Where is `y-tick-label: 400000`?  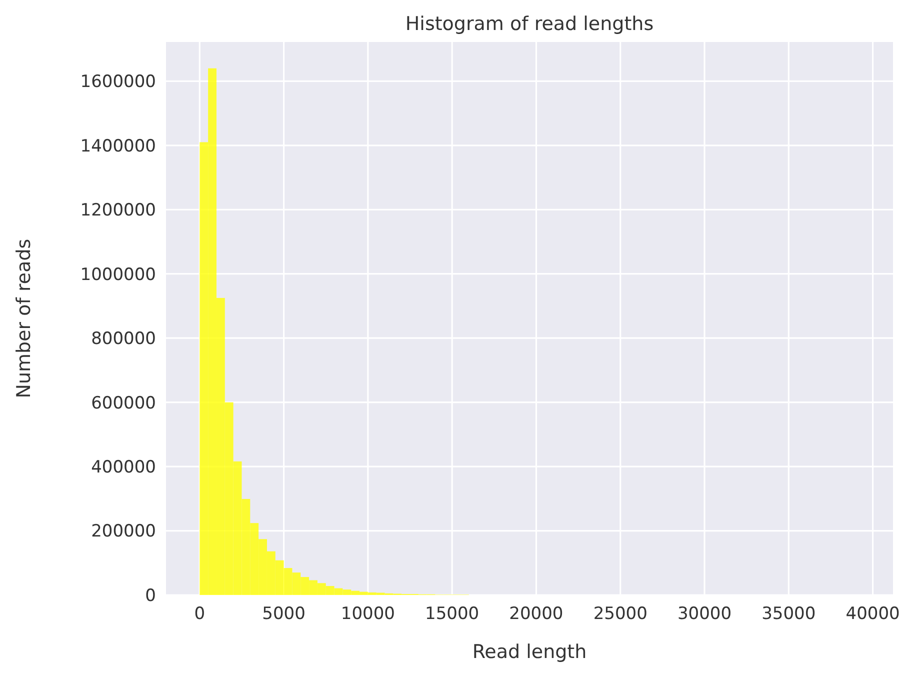 y-tick-label: 400000 is located at coordinates (123, 467).